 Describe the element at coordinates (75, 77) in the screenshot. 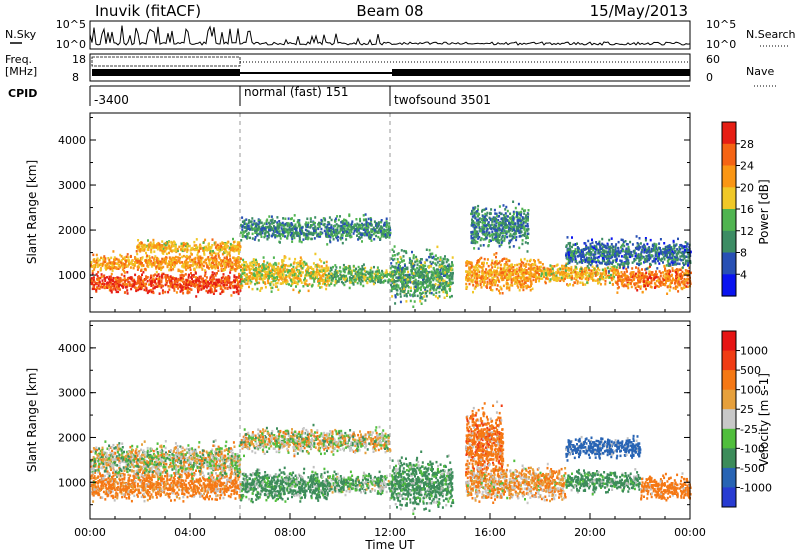

I see `freq-tick-bottom: 8` at that location.